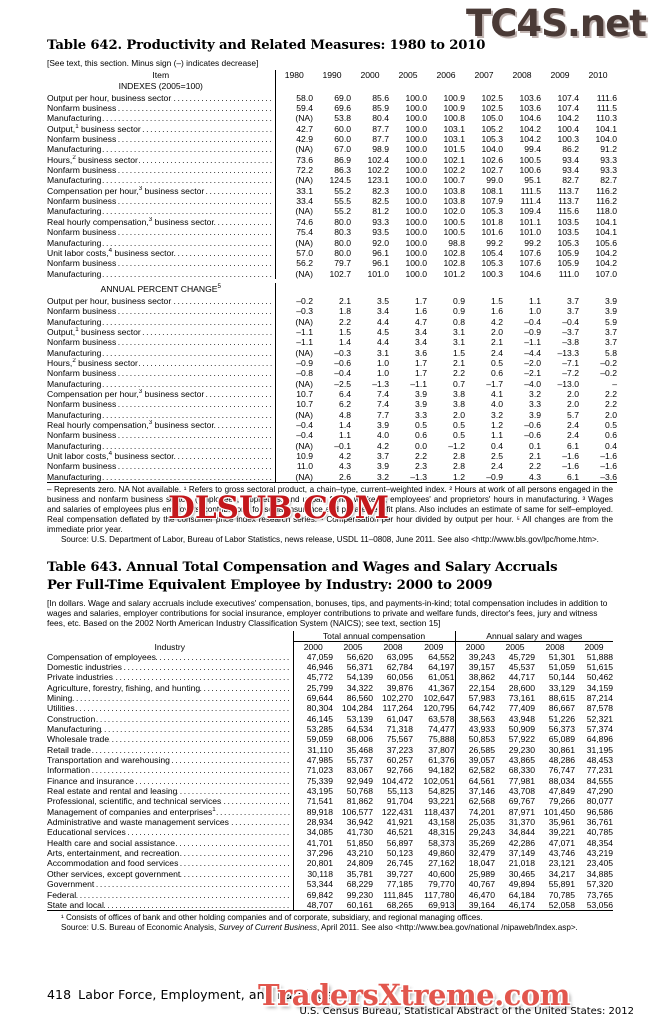  Describe the element at coordinates (441, 687) in the screenshot. I see `data-cell: 41,367` at that location.